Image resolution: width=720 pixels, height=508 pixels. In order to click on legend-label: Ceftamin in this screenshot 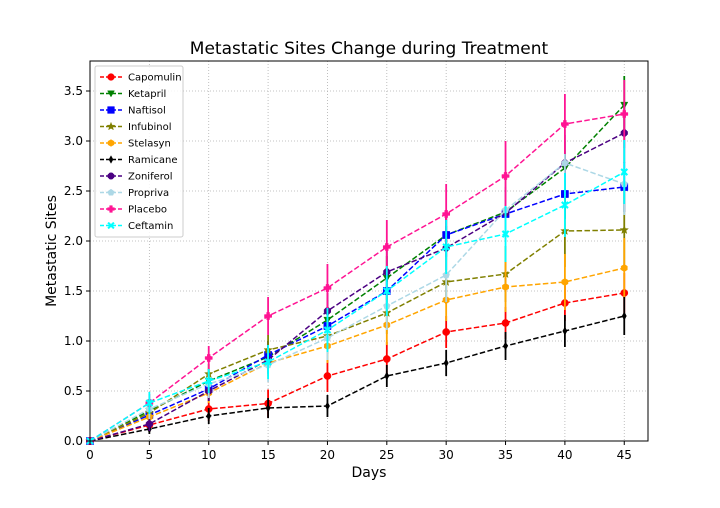, I will do `click(150, 226)`.